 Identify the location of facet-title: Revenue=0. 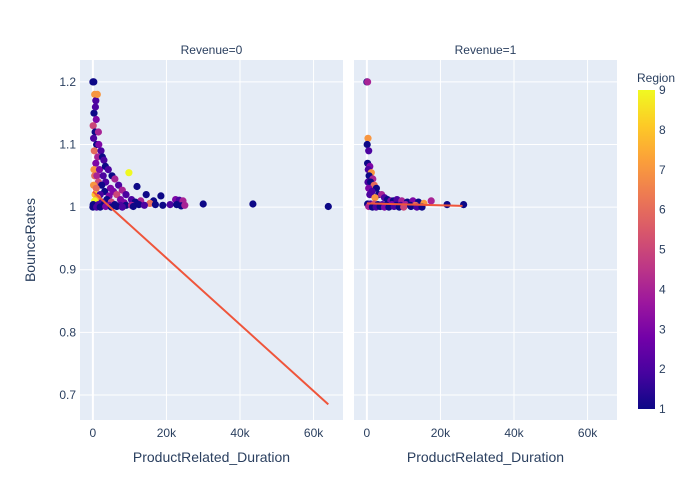
(212, 50).